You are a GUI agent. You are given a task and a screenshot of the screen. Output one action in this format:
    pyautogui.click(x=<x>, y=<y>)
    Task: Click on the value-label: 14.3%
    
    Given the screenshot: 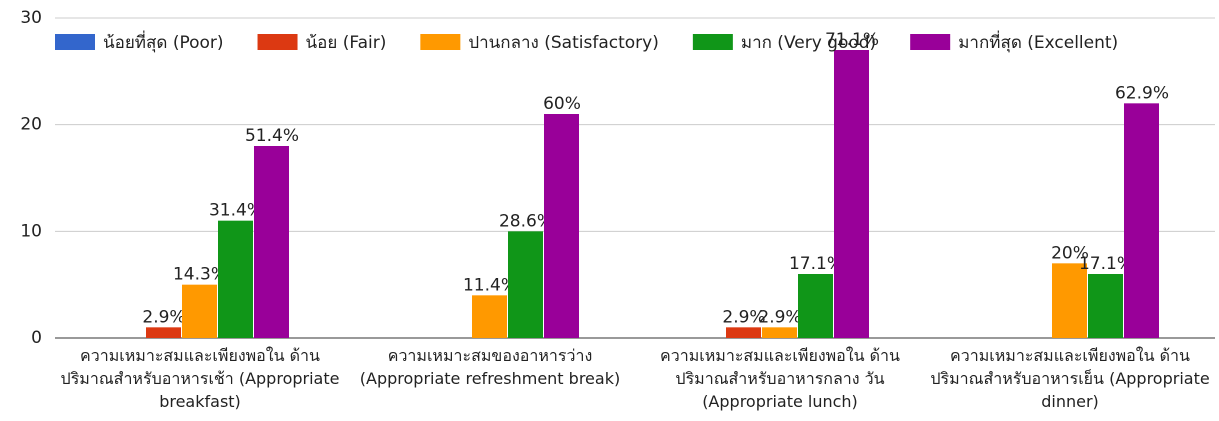 What is the action you would take?
    pyautogui.click(x=200, y=275)
    